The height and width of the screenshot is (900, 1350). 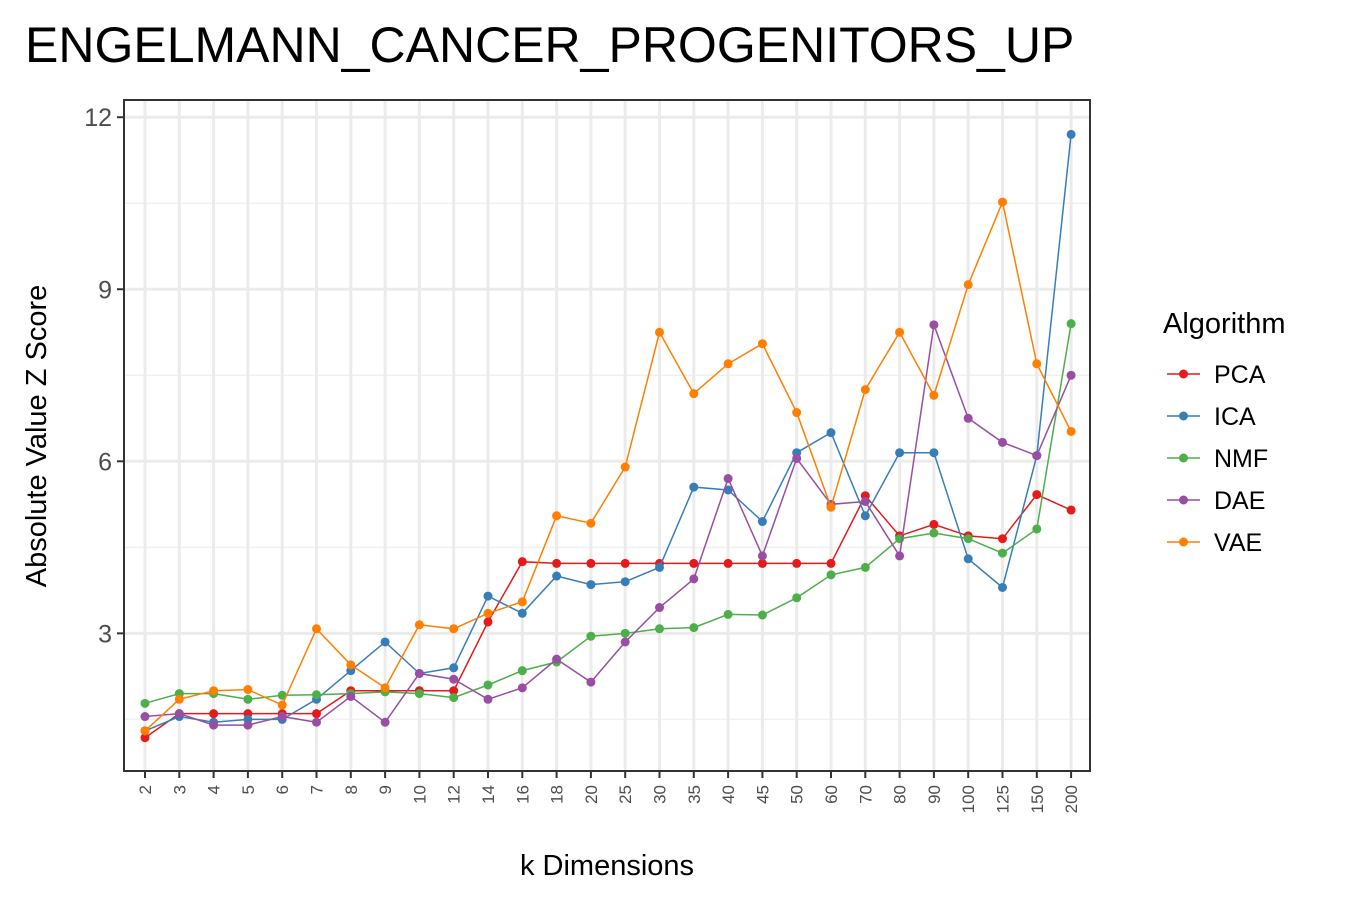 What do you see at coordinates (968, 799) in the screenshot?
I see `x-tick-label: 100` at bounding box center [968, 799].